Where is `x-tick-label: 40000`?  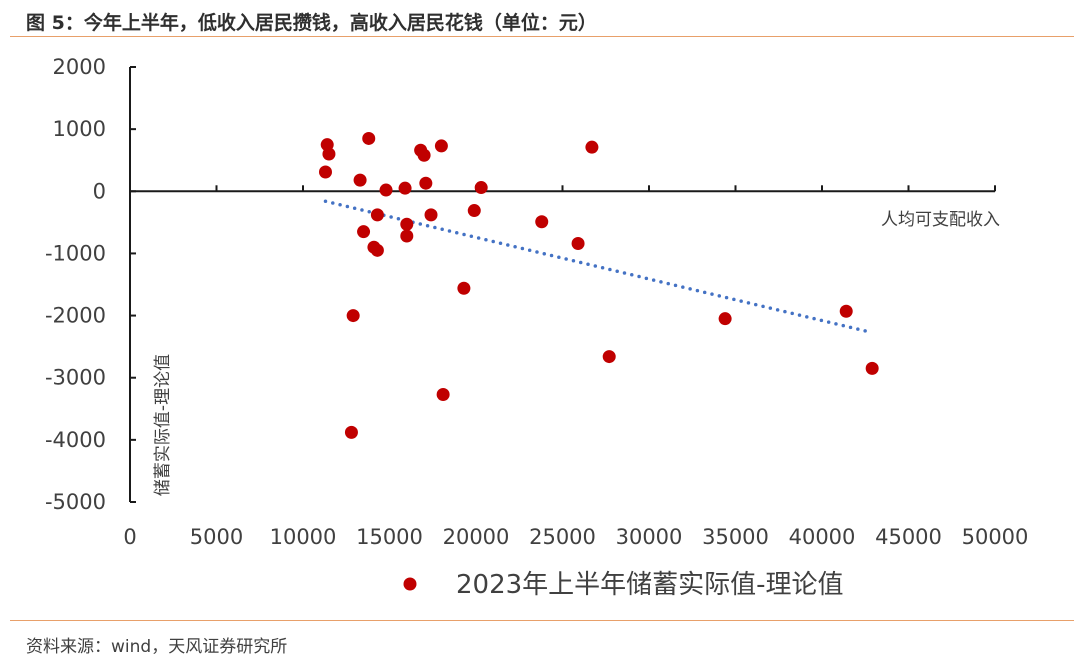 x-tick-label: 40000 is located at coordinates (822, 537).